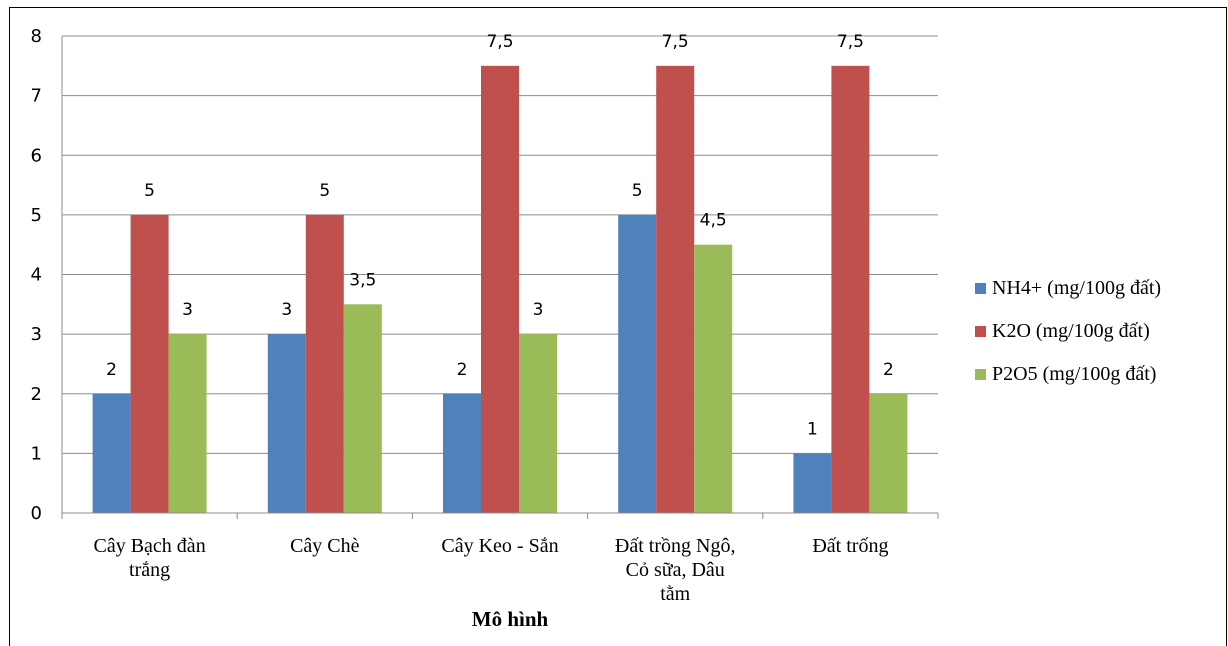  I want to click on y-tick-label: 2, so click(36, 394).